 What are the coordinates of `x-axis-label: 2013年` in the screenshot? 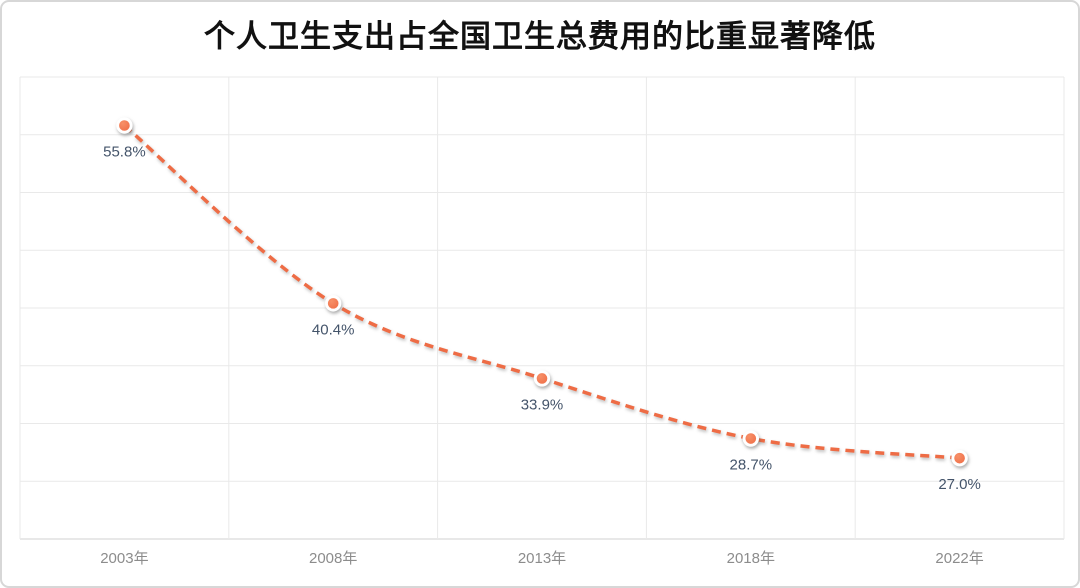 It's located at (542, 558).